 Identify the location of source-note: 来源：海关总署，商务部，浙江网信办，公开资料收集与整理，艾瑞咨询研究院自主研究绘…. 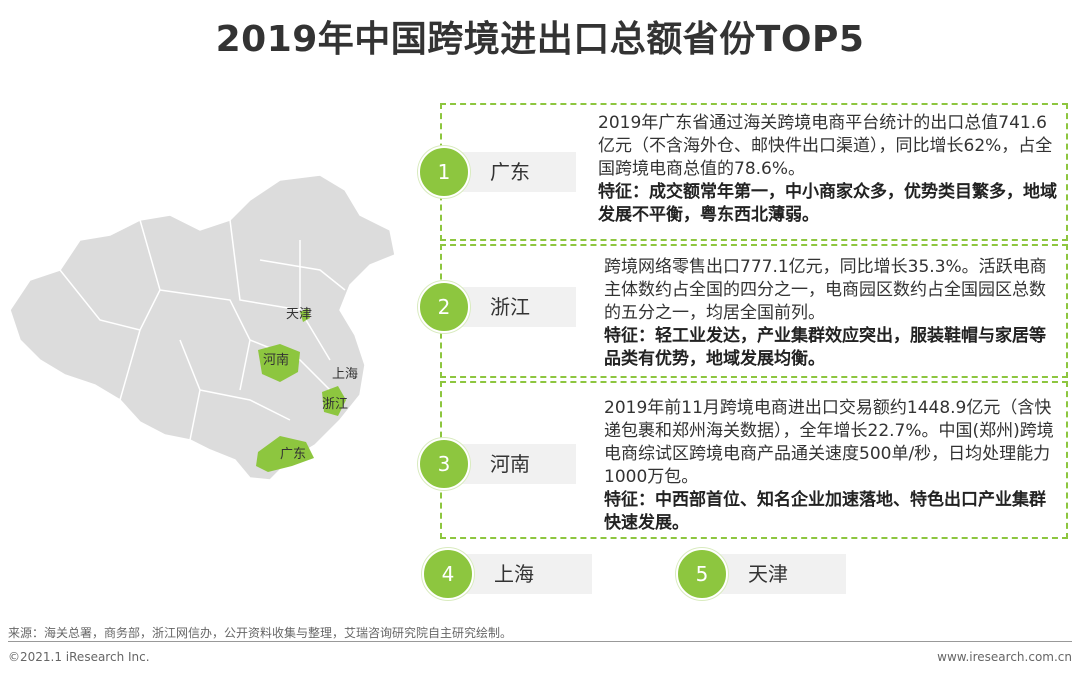
(260, 633).